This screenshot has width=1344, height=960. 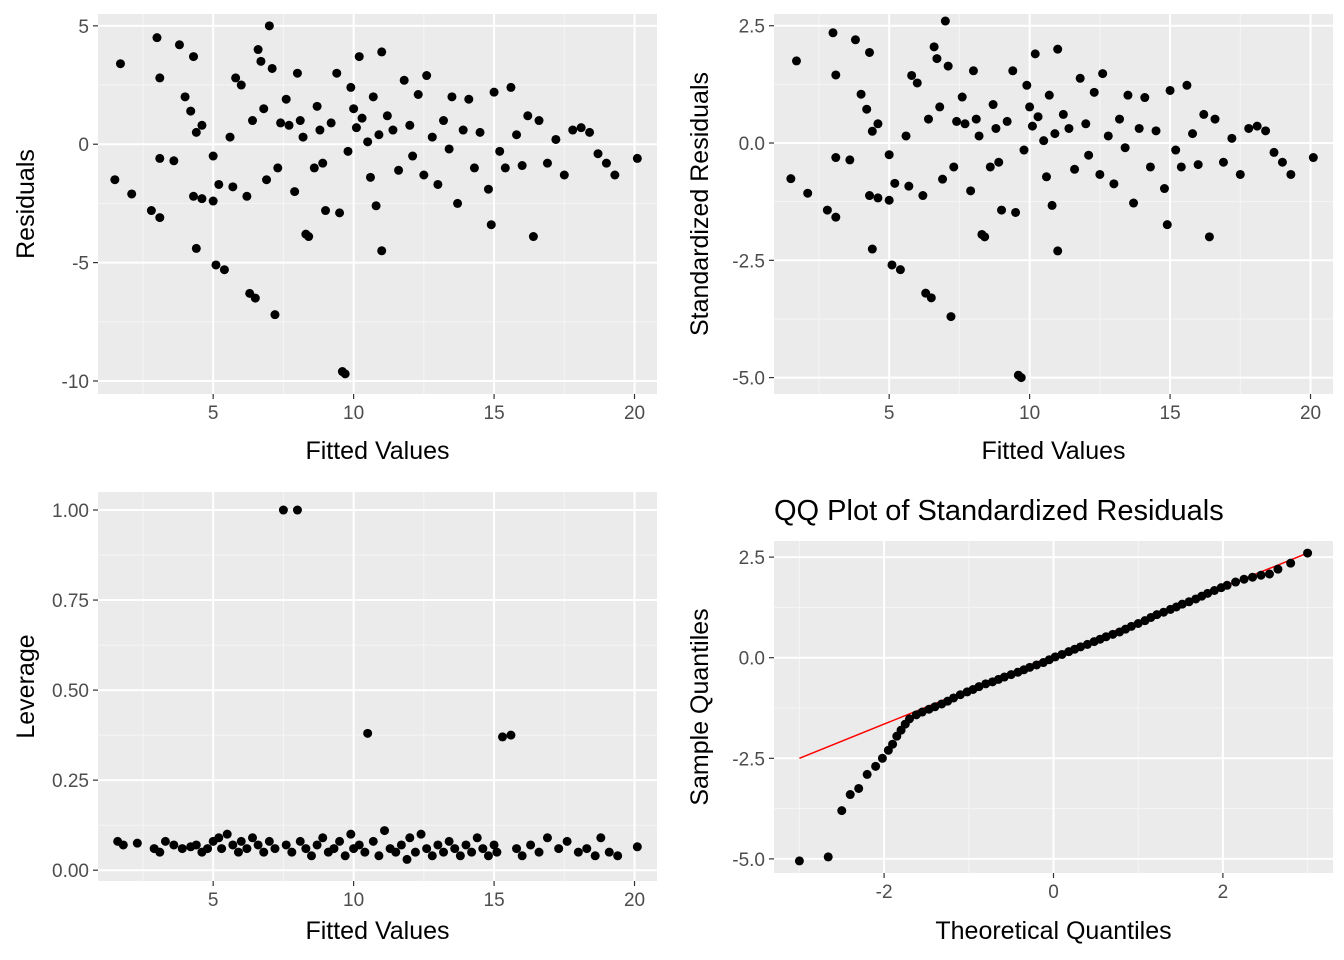 What do you see at coordinates (748, 379) in the screenshot?
I see `y-tick-label: -5.0` at bounding box center [748, 379].